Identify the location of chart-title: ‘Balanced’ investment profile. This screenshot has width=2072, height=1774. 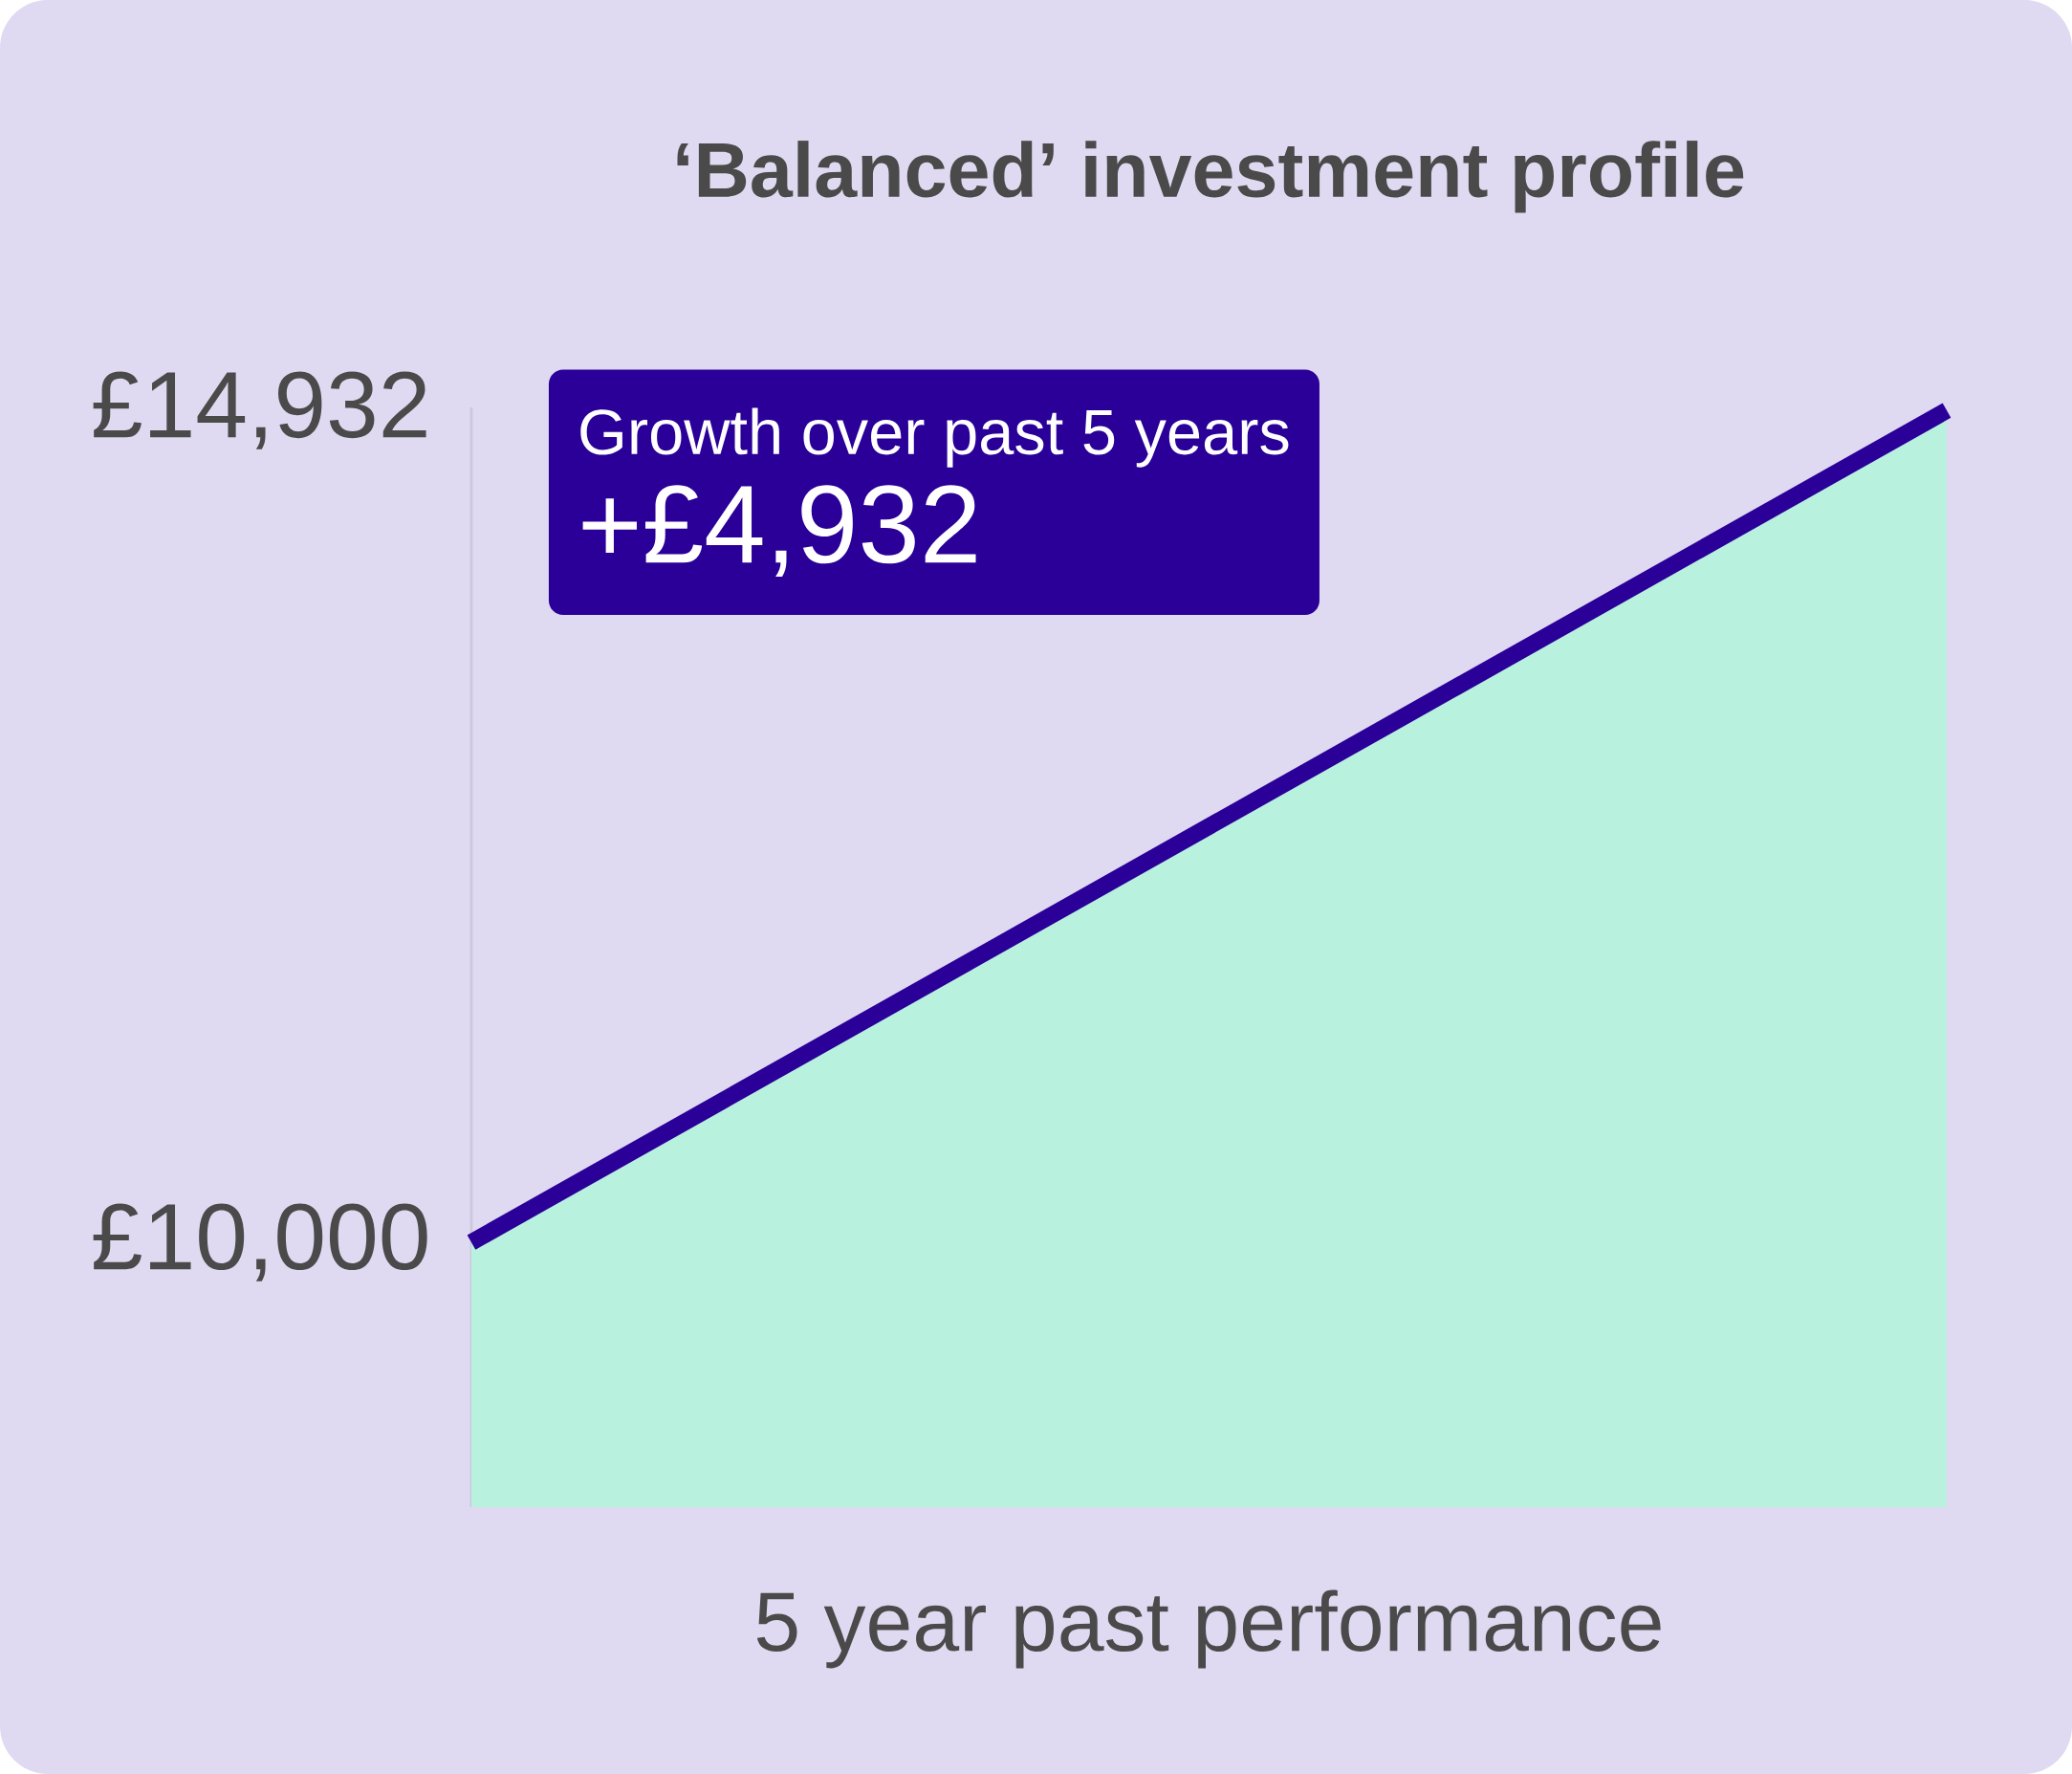
(1210, 177).